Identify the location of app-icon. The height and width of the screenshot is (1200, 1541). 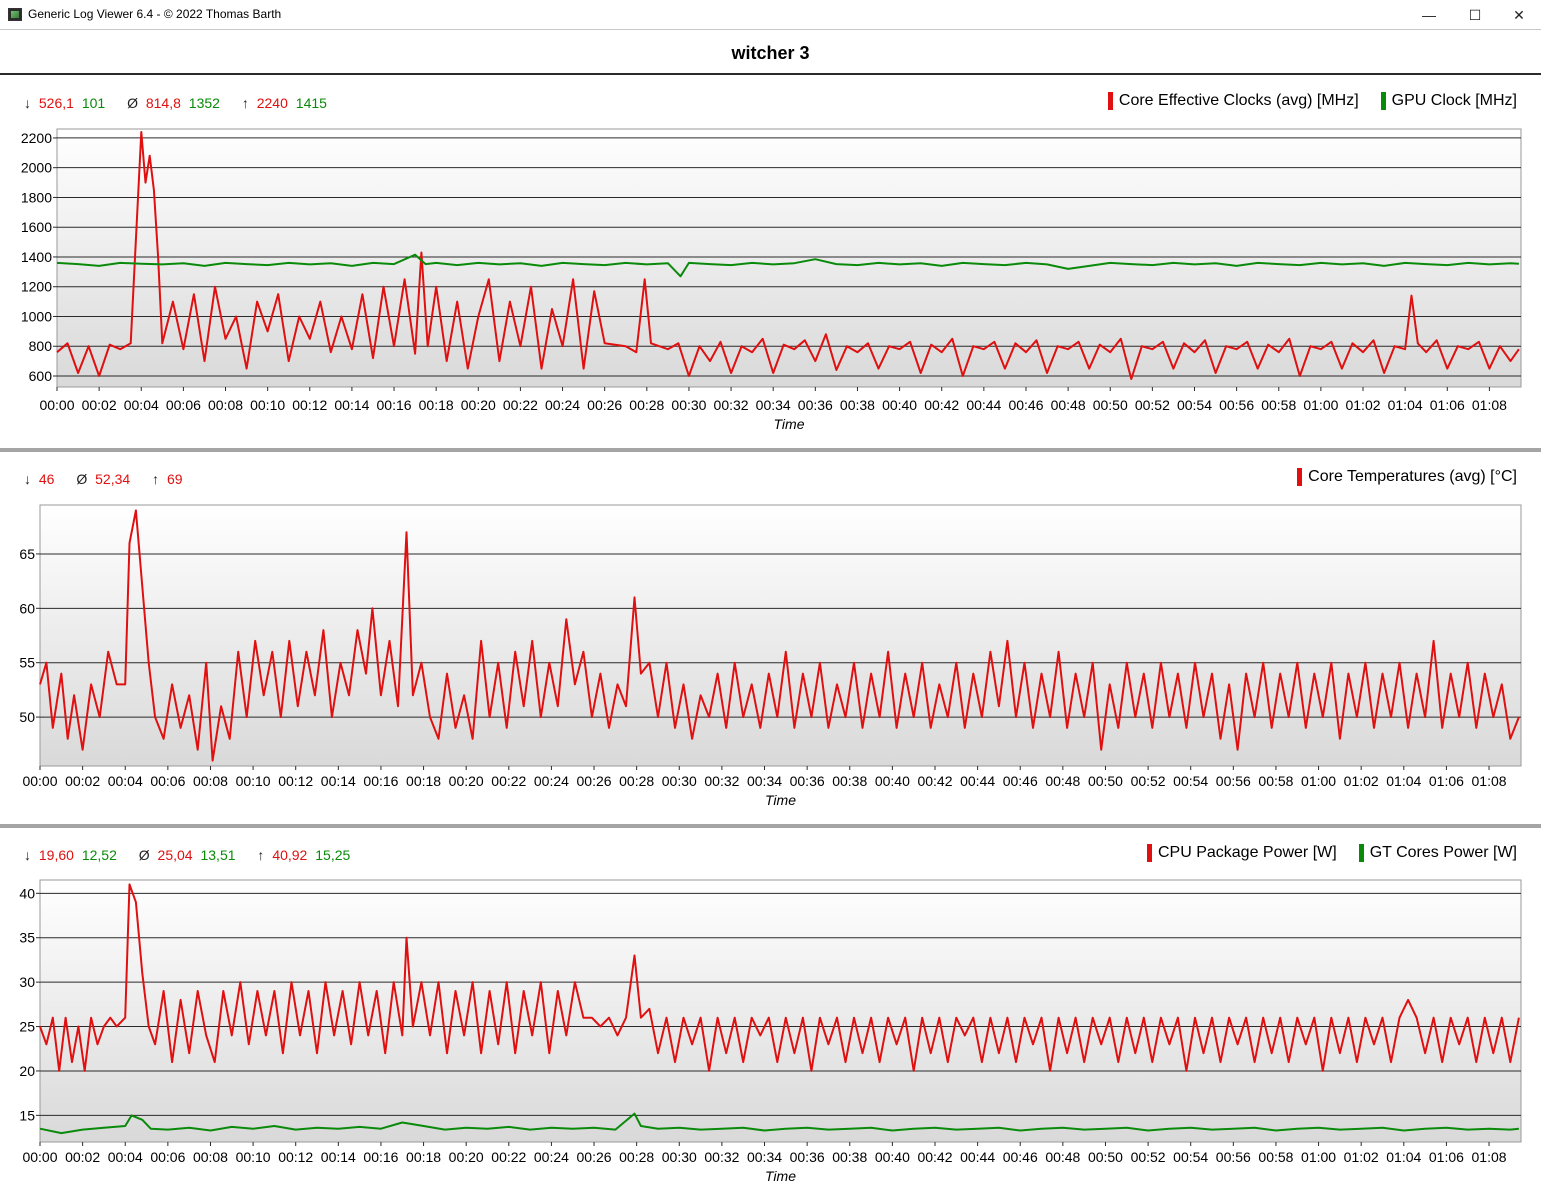
(15, 14).